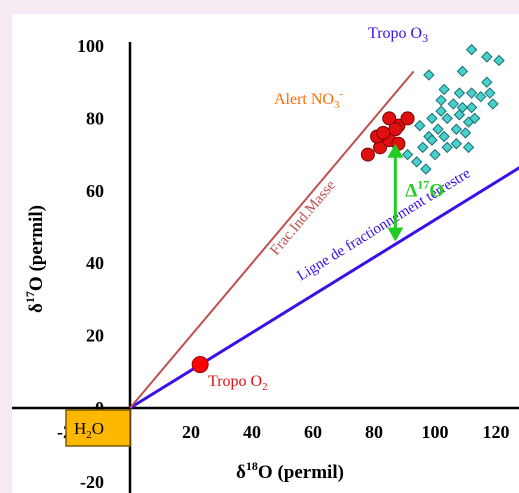  Describe the element at coordinates (290, 471) in the screenshot. I see `x-axis-title: δ18O (permil)` at that location.